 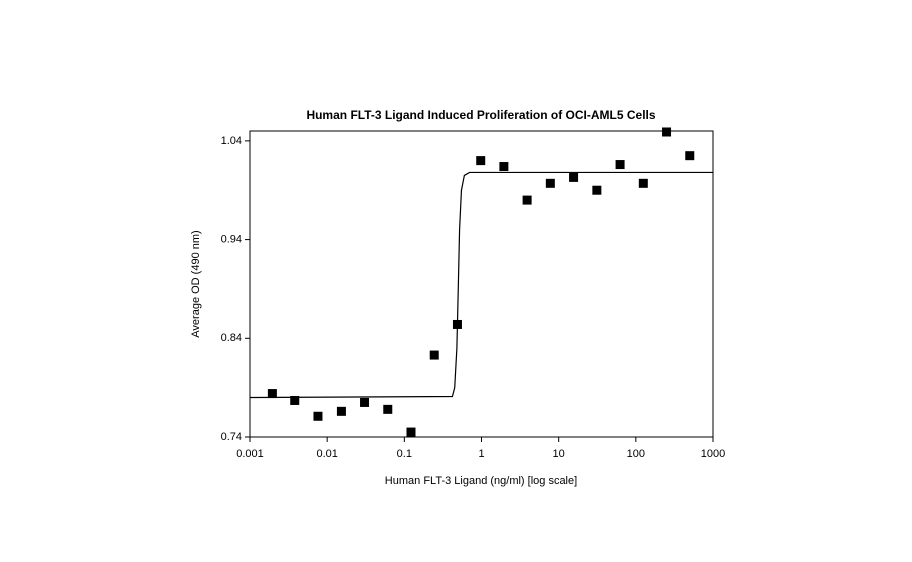 What do you see at coordinates (231, 141) in the screenshot?
I see `y-tick-label: 1.04` at bounding box center [231, 141].